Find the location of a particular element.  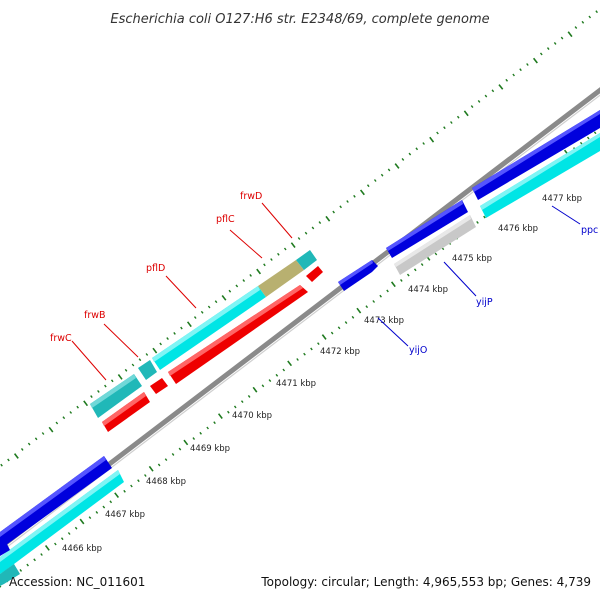

gene-label-pflC: pflC is located at coordinates (225, 219).